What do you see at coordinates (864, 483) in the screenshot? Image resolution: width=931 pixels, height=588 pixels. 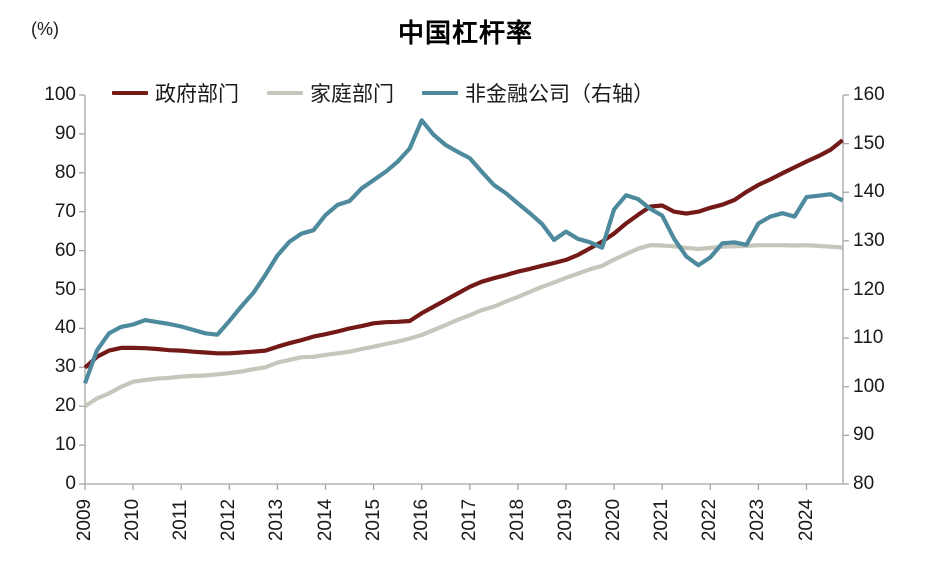 I see `y-right-tick-label: 80` at bounding box center [864, 483].